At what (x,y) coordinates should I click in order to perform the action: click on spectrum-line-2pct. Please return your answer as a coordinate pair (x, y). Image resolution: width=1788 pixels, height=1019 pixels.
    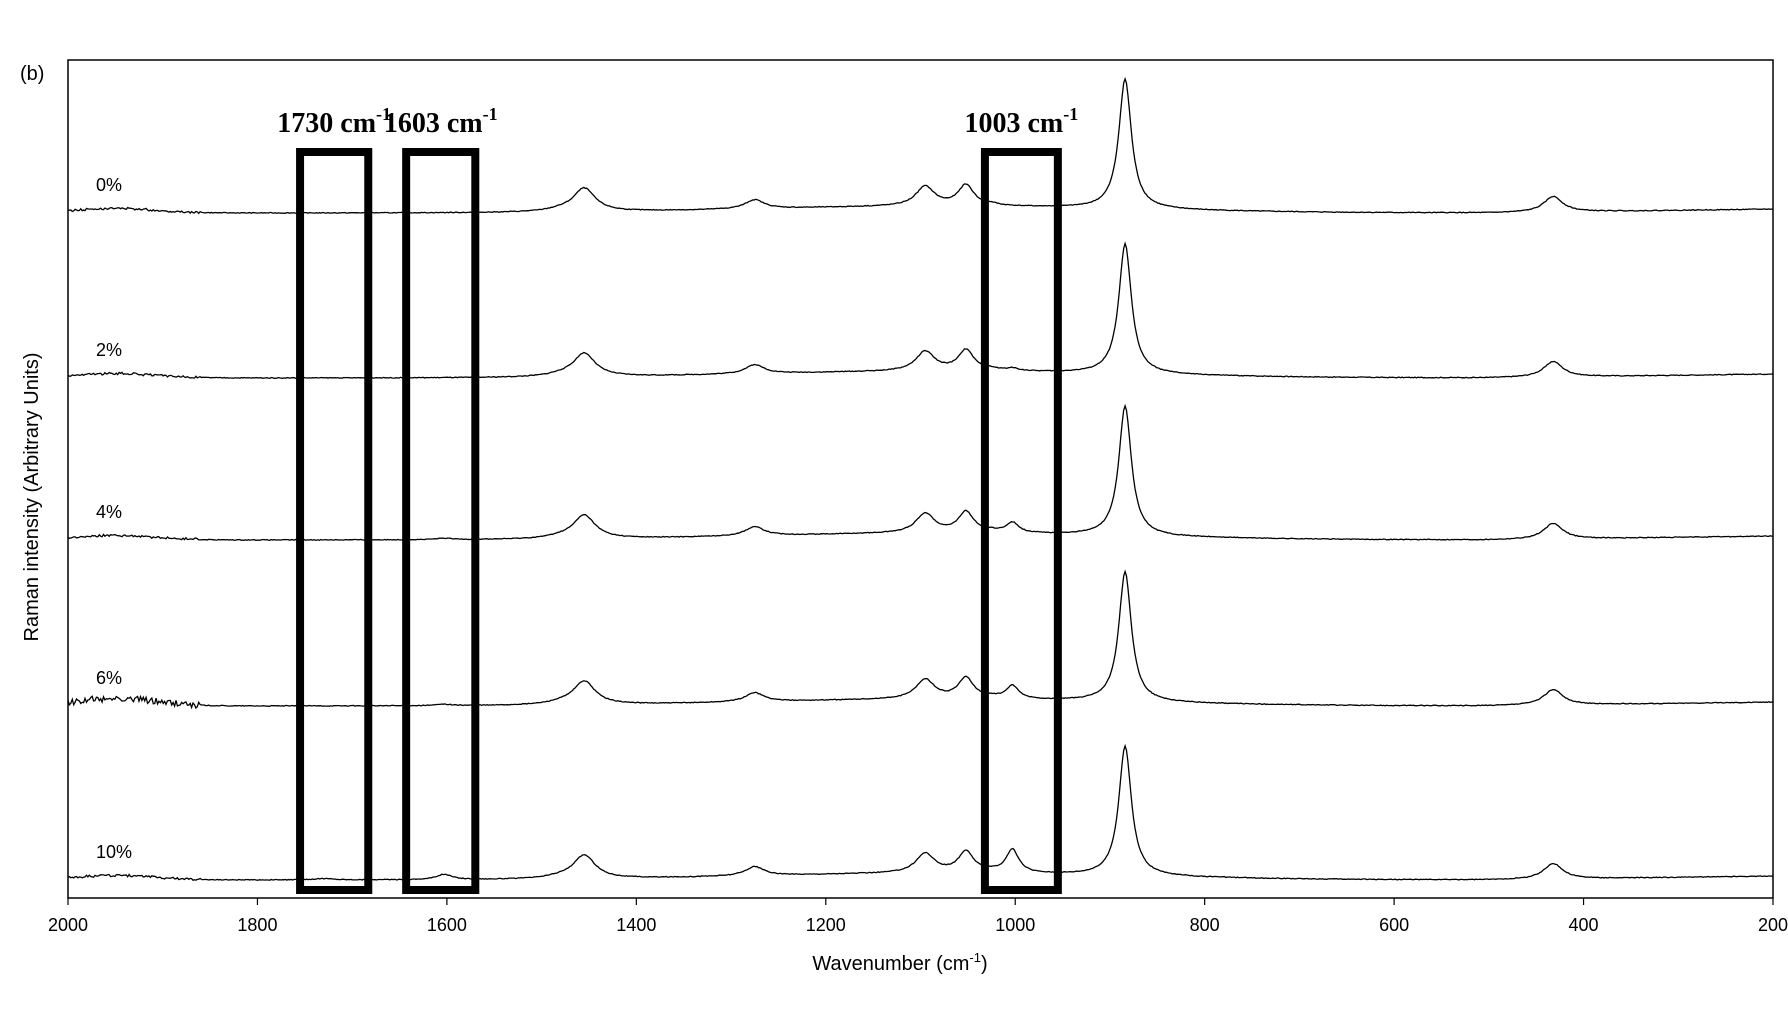
    Looking at the image, I should click on (920, 310).